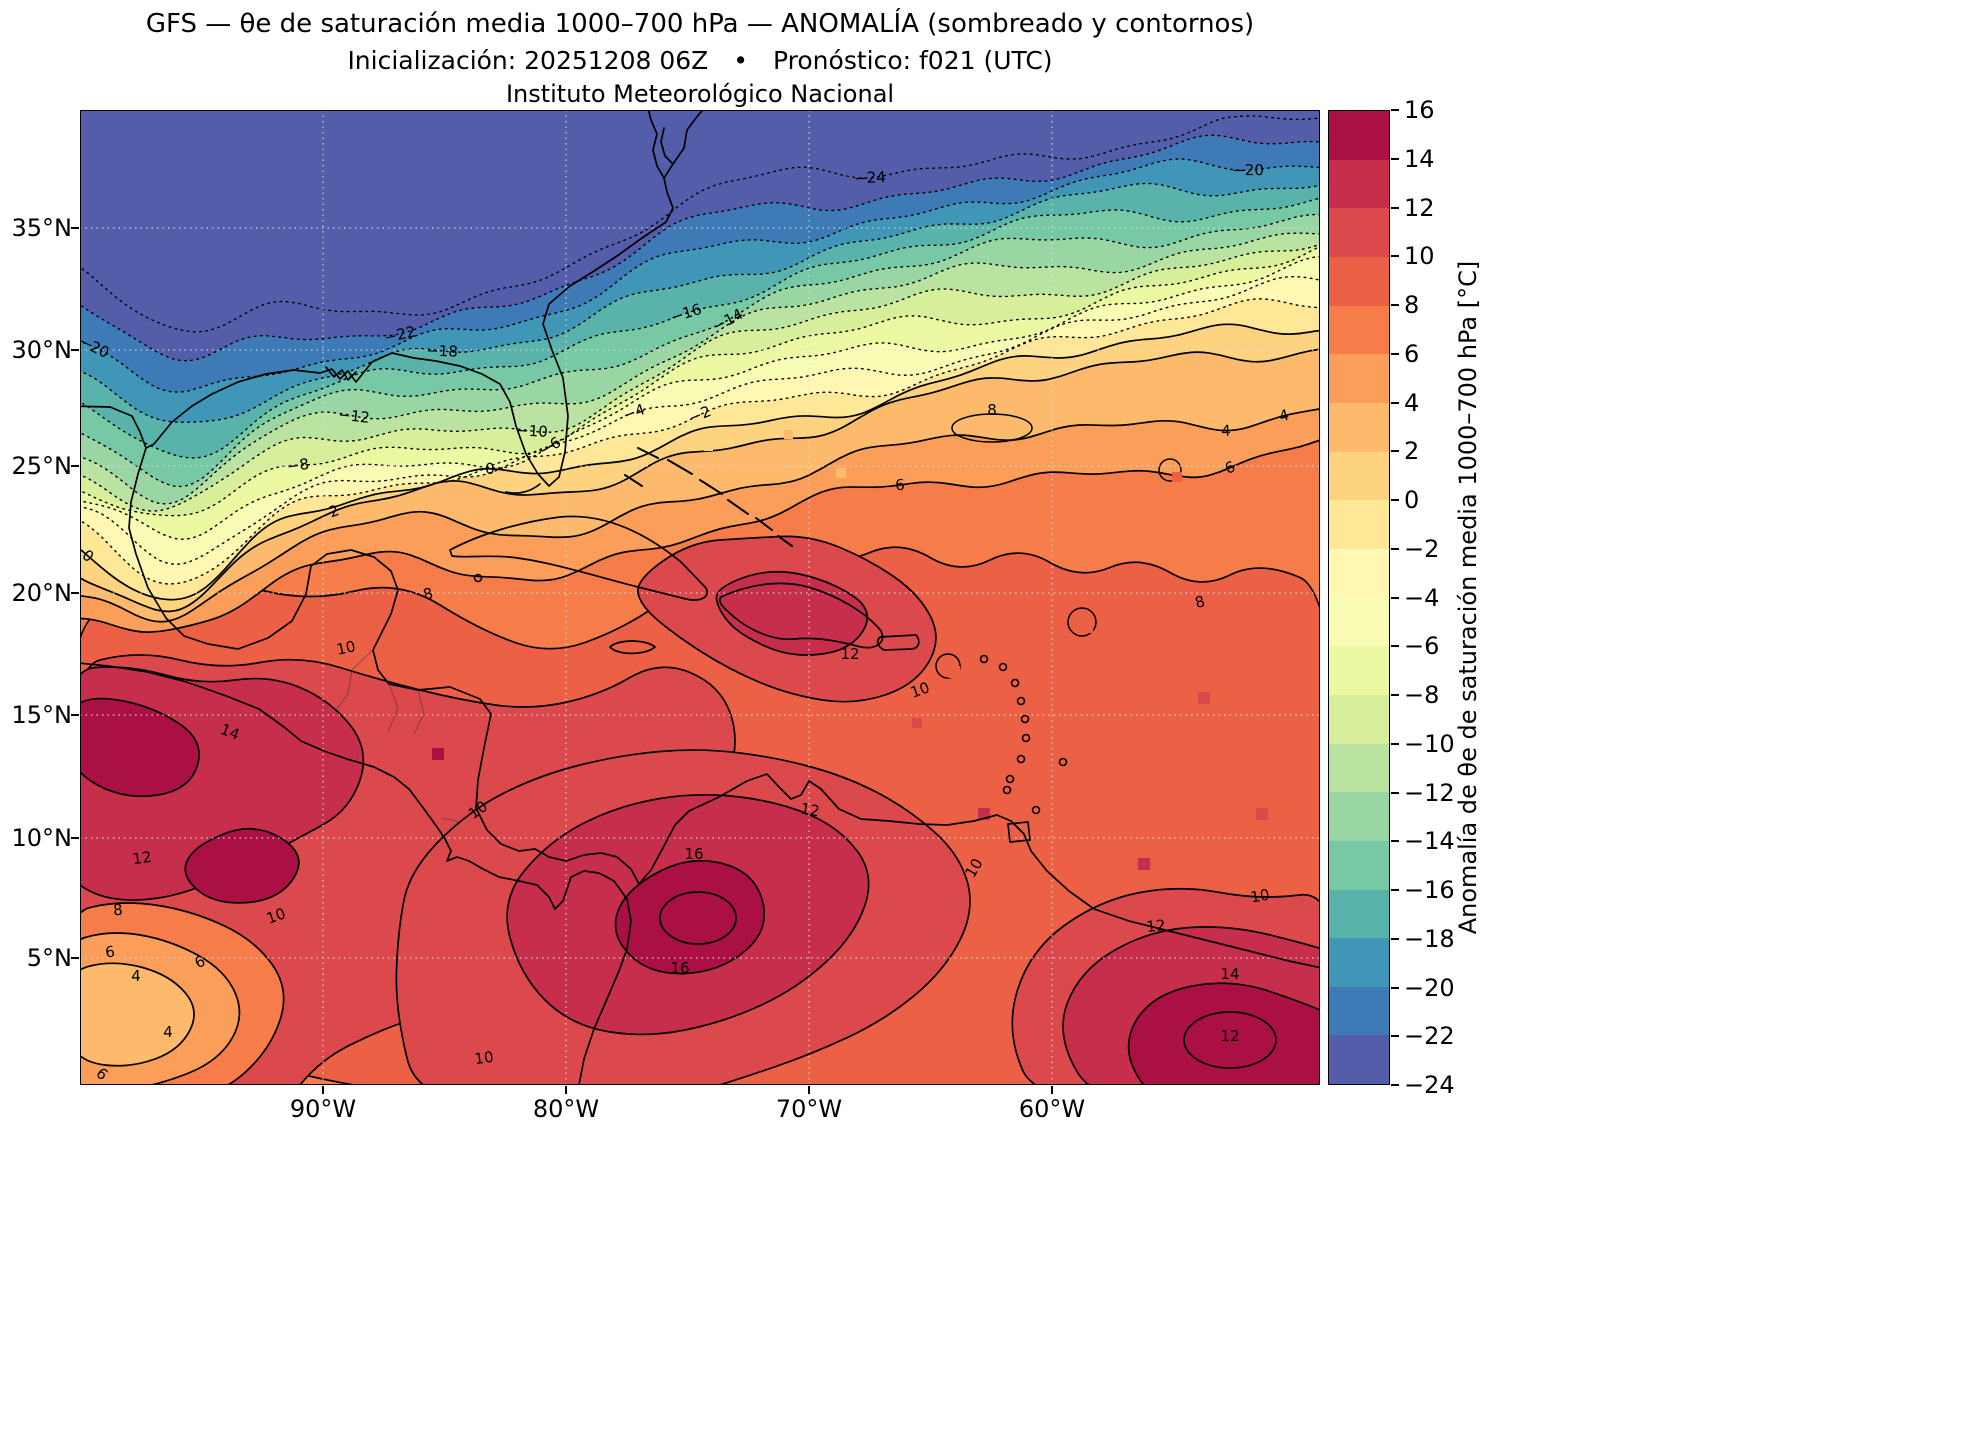 This screenshot has height=1440, width=1980. Describe the element at coordinates (42, 350) in the screenshot. I see `y-tick-label: 30°N` at that location.